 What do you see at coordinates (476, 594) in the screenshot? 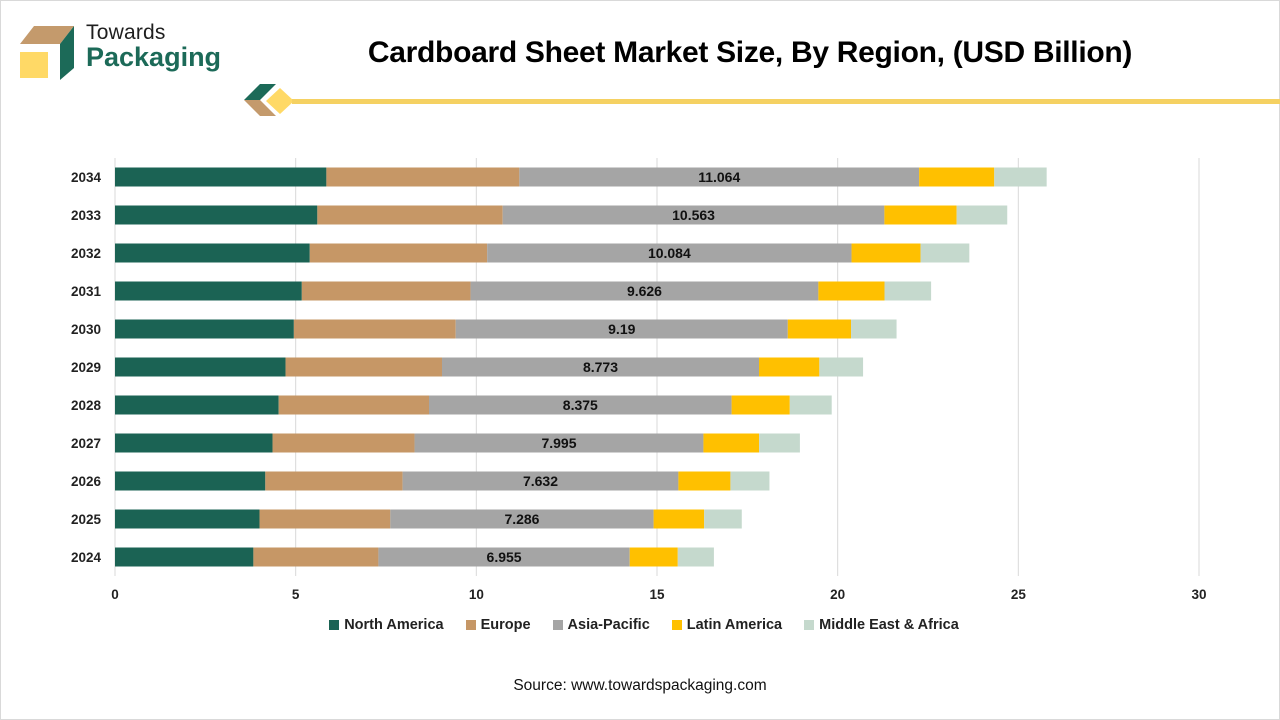
I see `x-tick-label: 10` at bounding box center [476, 594].